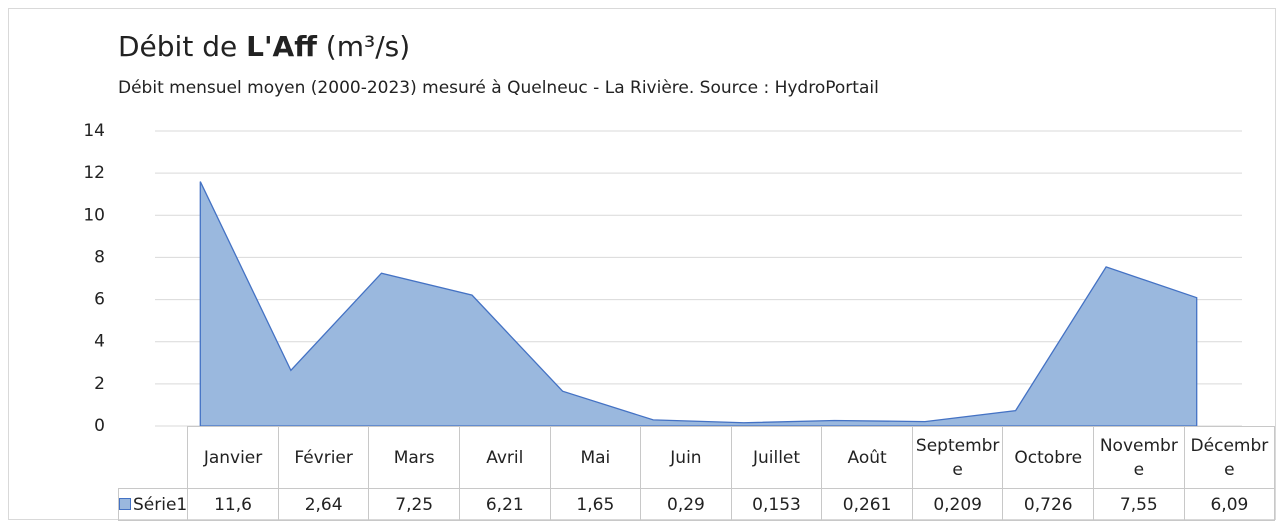  I want to click on legend-label: Série1, so click(160, 504).